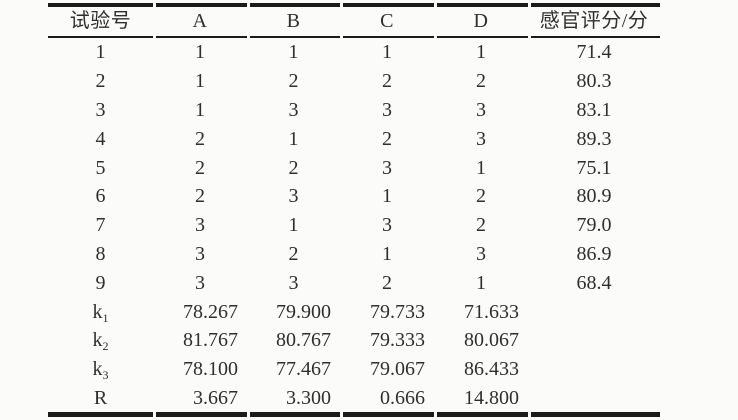 The image size is (738, 420). What do you see at coordinates (594, 138) in the screenshot?
I see `sensory-score-cell: 89.3` at bounding box center [594, 138].